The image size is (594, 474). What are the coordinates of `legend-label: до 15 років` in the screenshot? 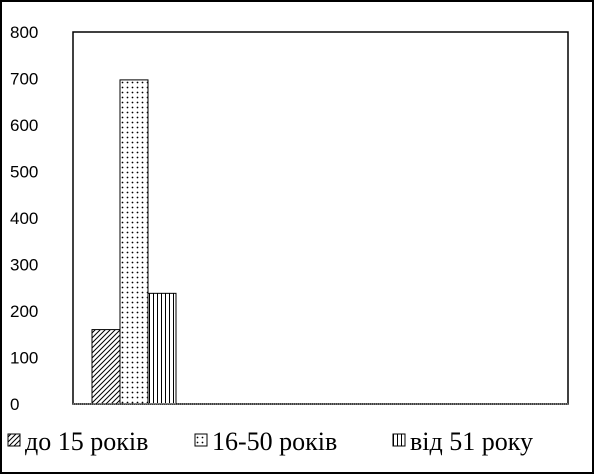 It's located at (86, 441).